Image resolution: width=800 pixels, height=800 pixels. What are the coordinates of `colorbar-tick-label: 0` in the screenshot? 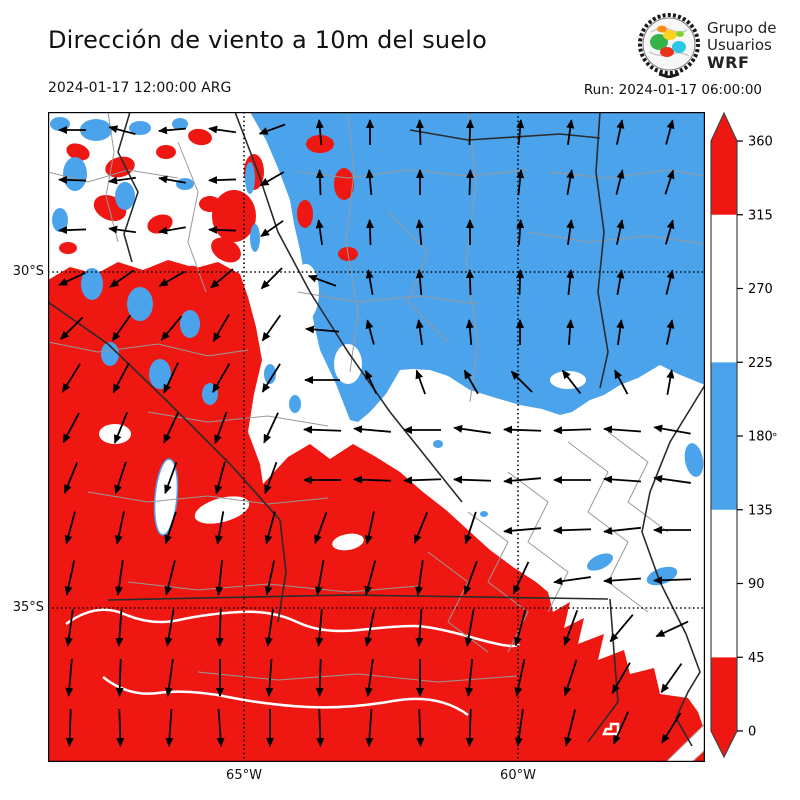 It's located at (752, 732).